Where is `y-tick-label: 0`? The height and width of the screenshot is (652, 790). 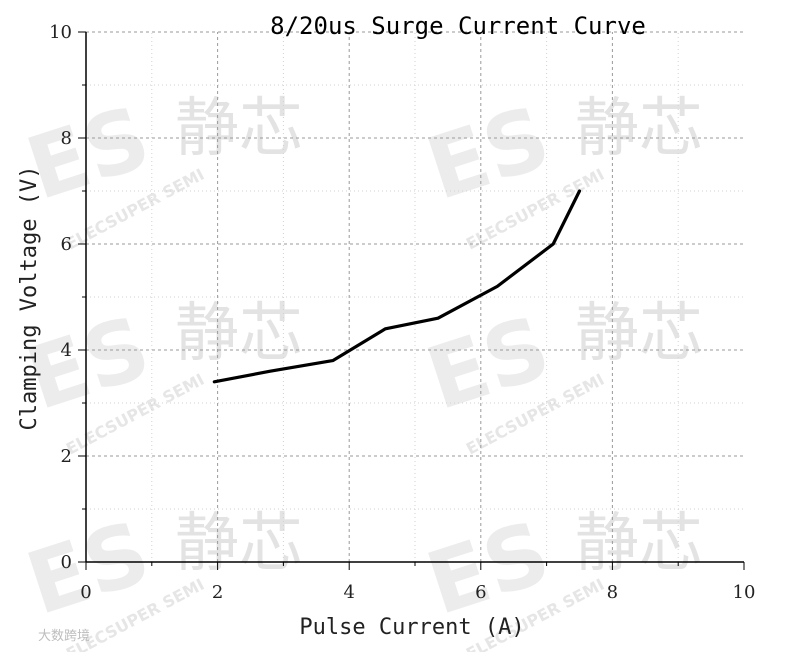
y-tick-label: 0 is located at coordinates (66, 562).